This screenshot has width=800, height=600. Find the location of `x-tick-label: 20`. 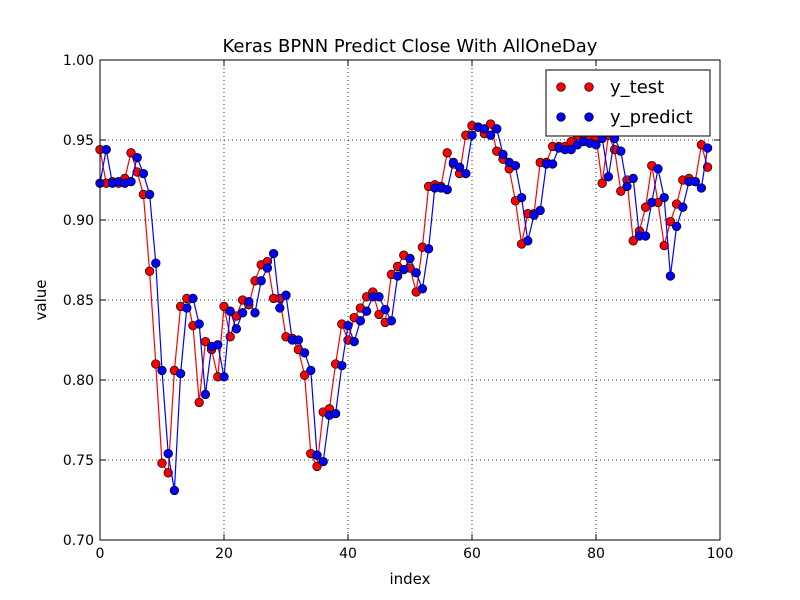

x-tick-label: 20 is located at coordinates (224, 554).